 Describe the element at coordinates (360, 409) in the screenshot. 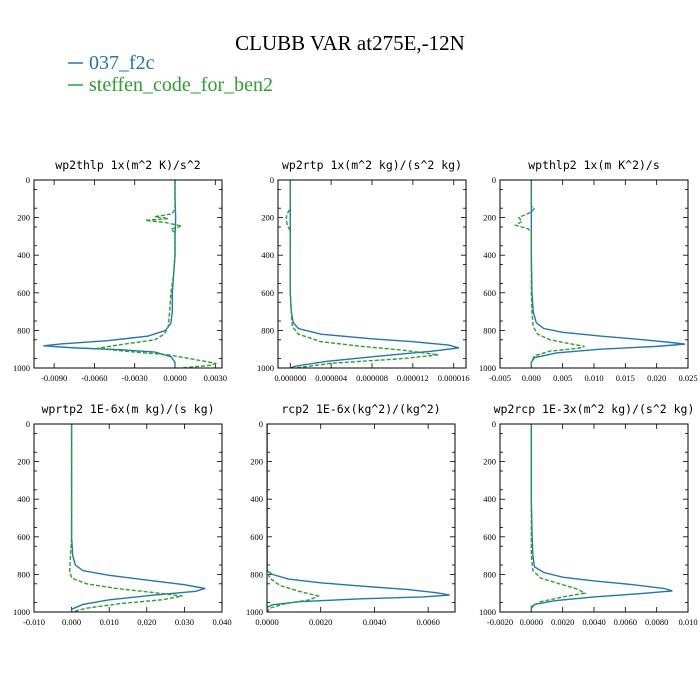

I see `panel-title: rcp2 1E-6x(kg^2)/(kg^2)` at that location.